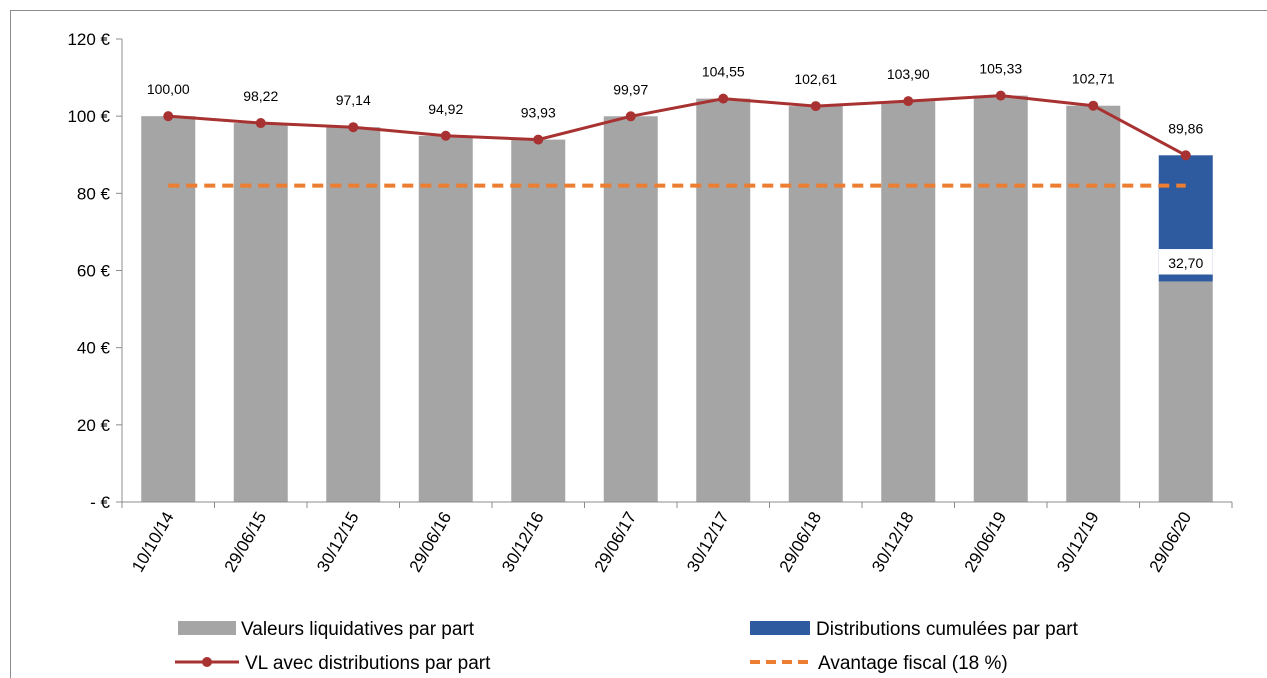  I want to click on vl-data-label: 97,14, so click(353, 100).